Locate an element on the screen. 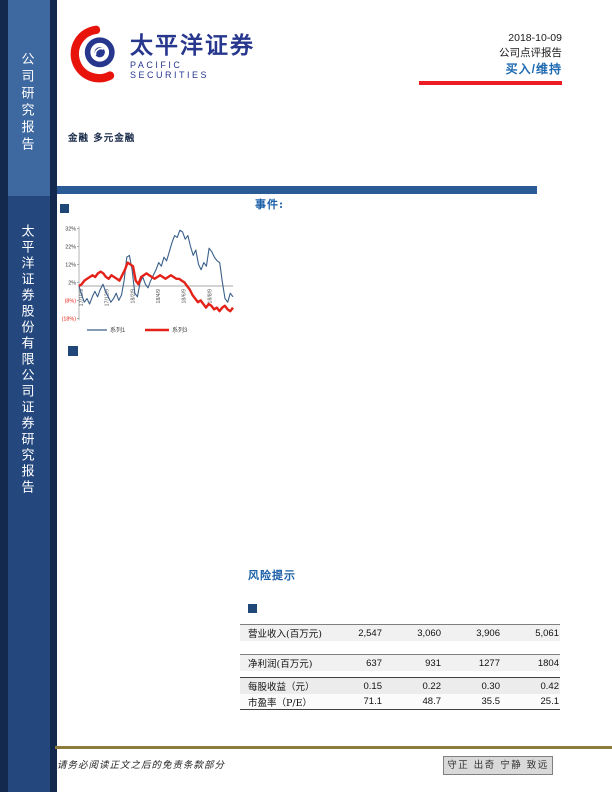 This screenshot has width=612, height=792. table-cell-value: 48.7 is located at coordinates (432, 701).